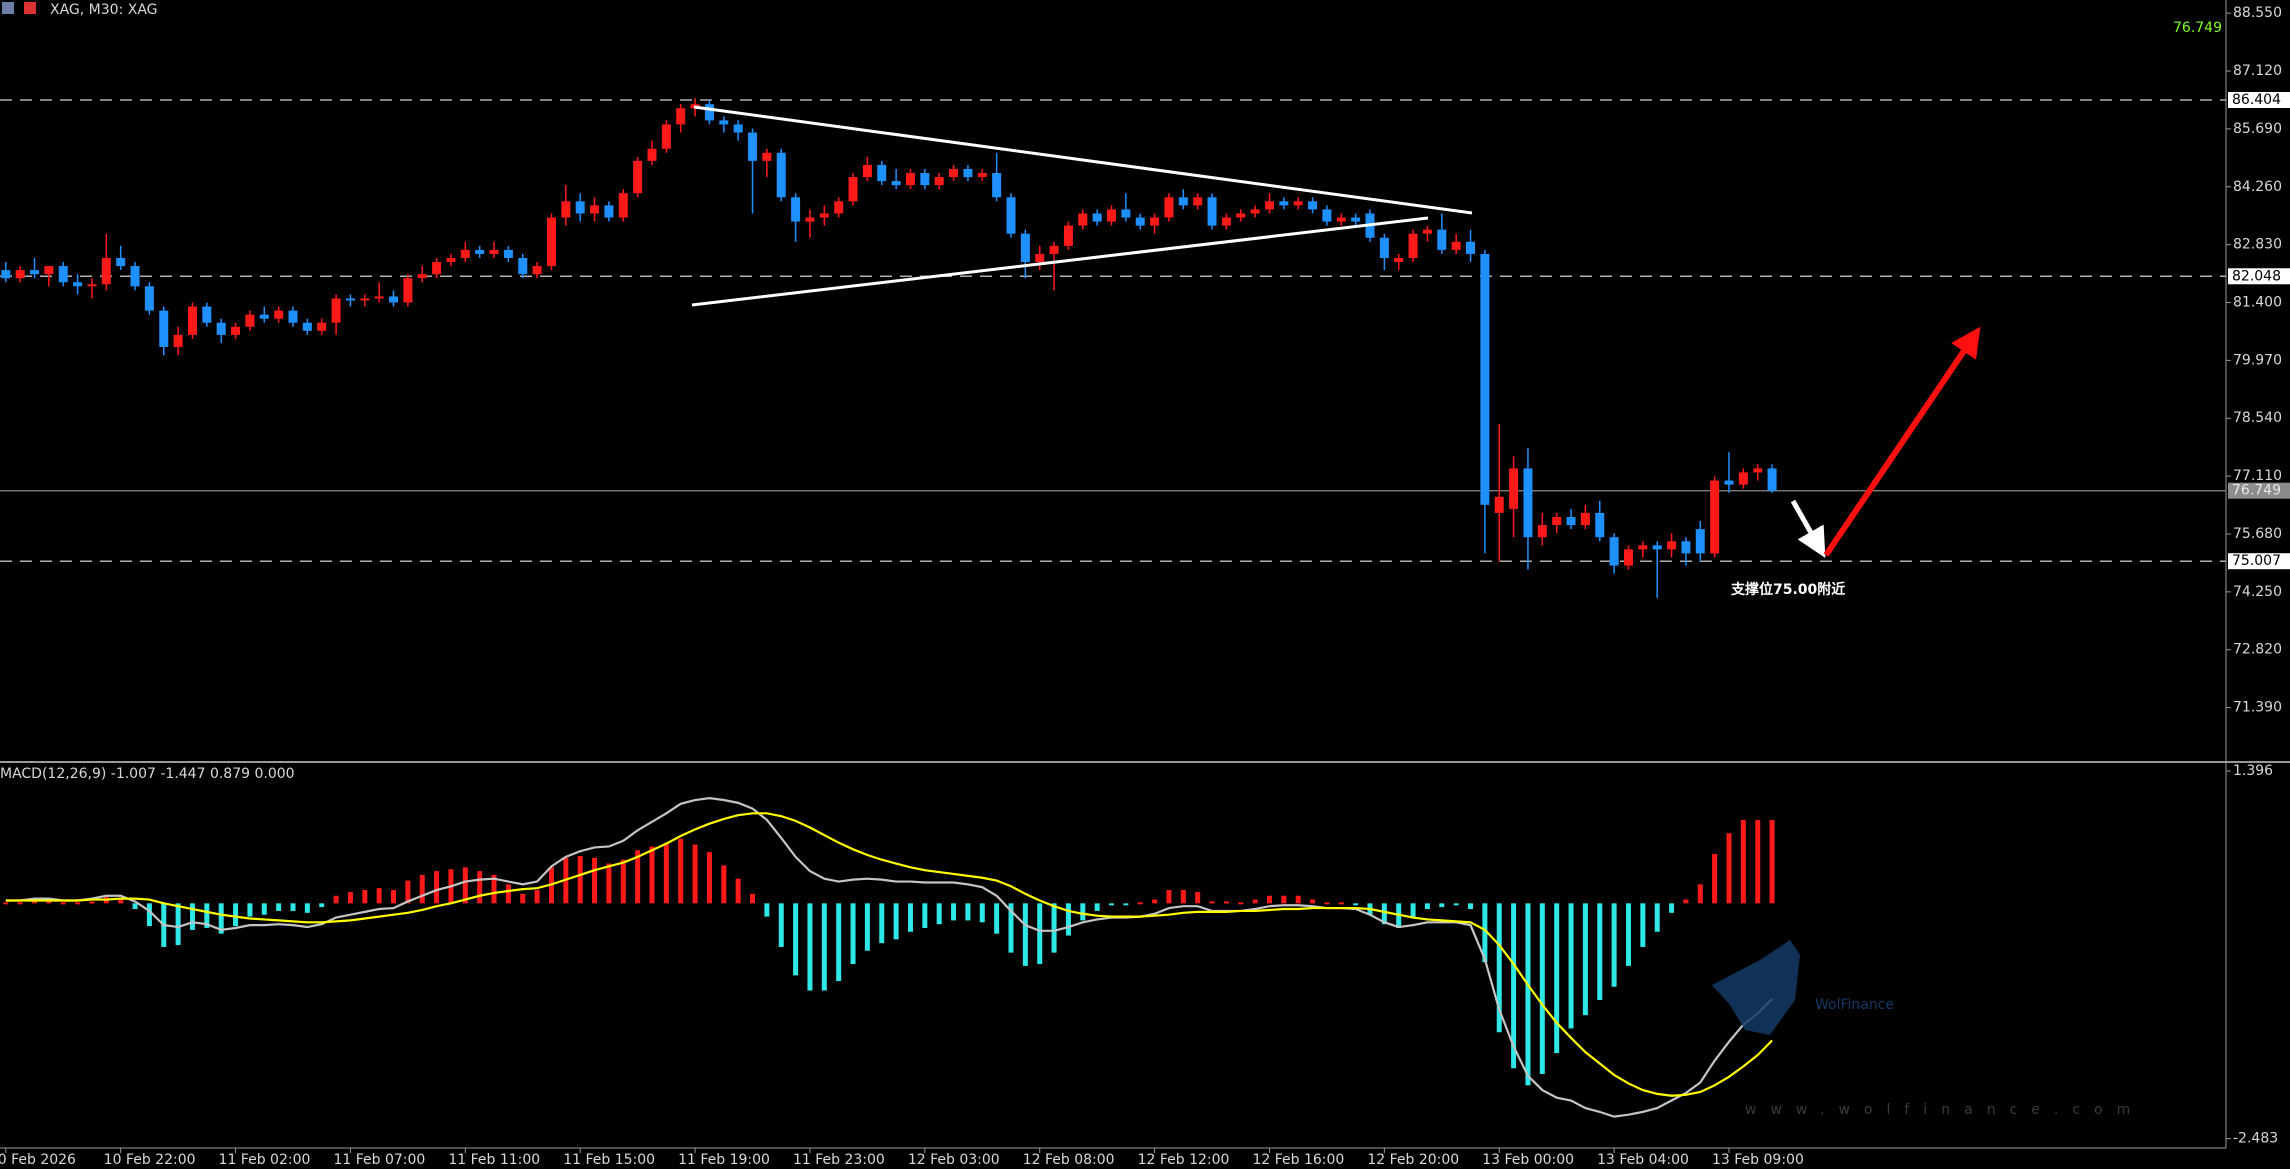 Image resolution: width=2290 pixels, height=1169 pixels. I want to click on y-tick-label: -2.483, so click(2255, 1139).